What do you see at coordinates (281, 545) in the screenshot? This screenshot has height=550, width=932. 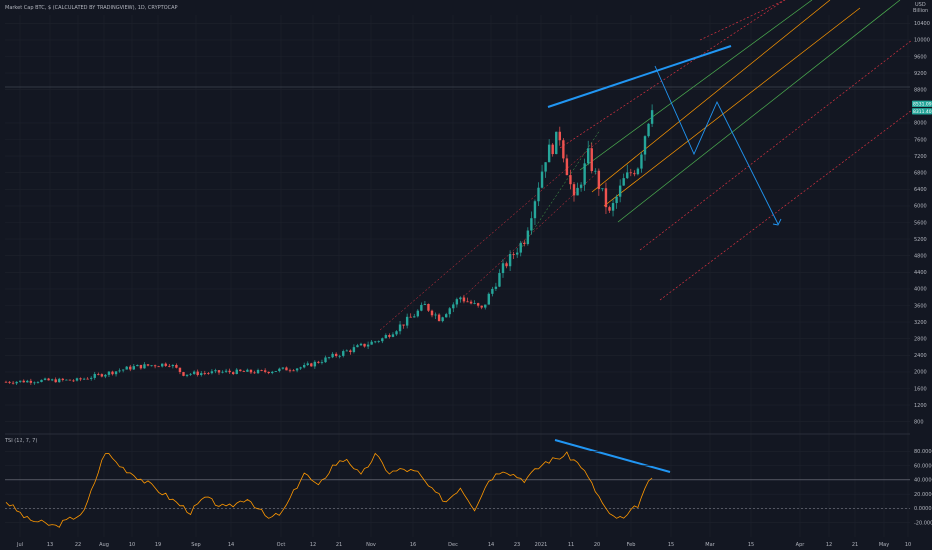 I see `time-tick-label: Oct` at bounding box center [281, 545].